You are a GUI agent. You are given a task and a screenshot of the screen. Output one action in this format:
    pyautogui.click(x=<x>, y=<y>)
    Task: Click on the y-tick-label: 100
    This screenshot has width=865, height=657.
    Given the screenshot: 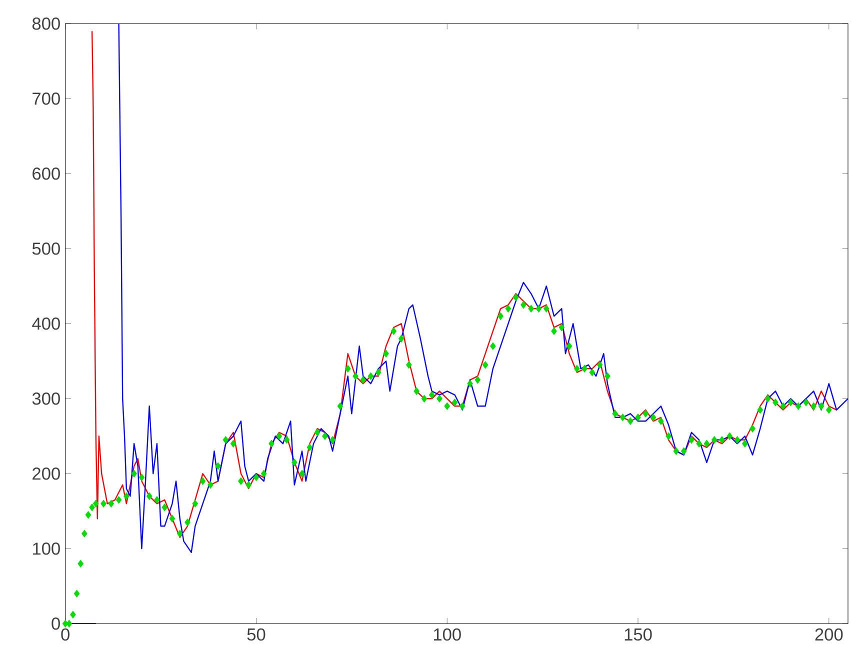 What is the action you would take?
    pyautogui.click(x=46, y=548)
    